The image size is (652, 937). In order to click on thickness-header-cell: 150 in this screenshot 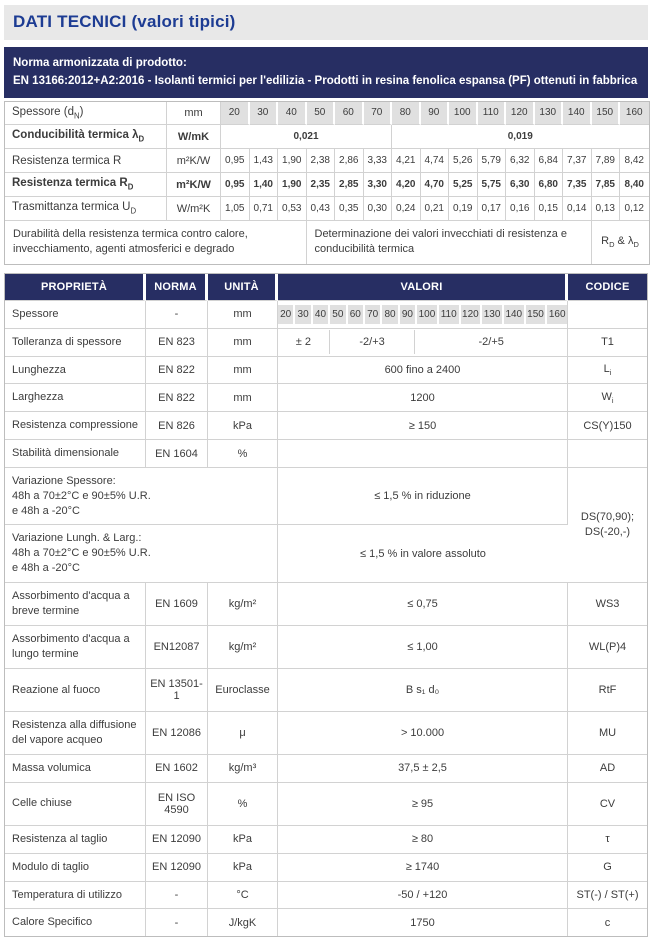, I will do `click(605, 113)`.